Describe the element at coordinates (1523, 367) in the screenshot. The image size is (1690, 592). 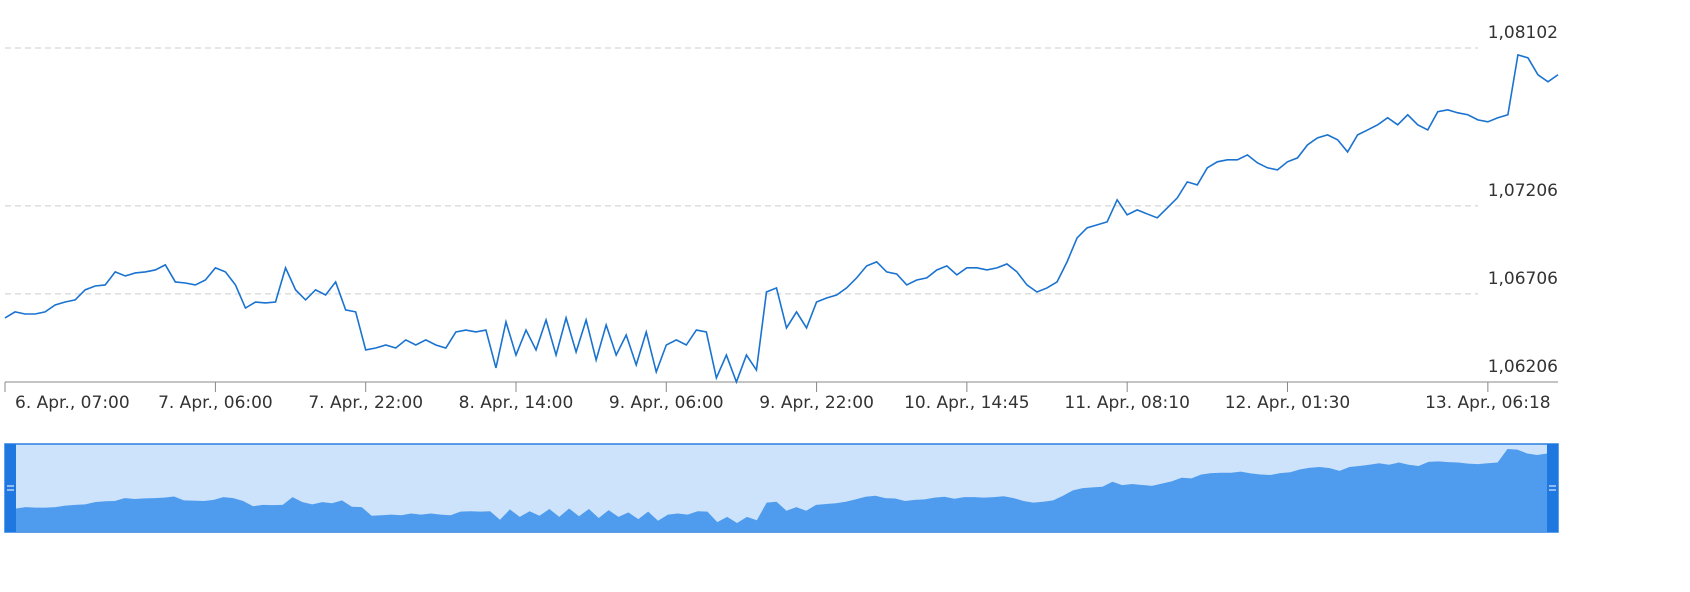
I see `y-tick-label: 1,06206` at that location.